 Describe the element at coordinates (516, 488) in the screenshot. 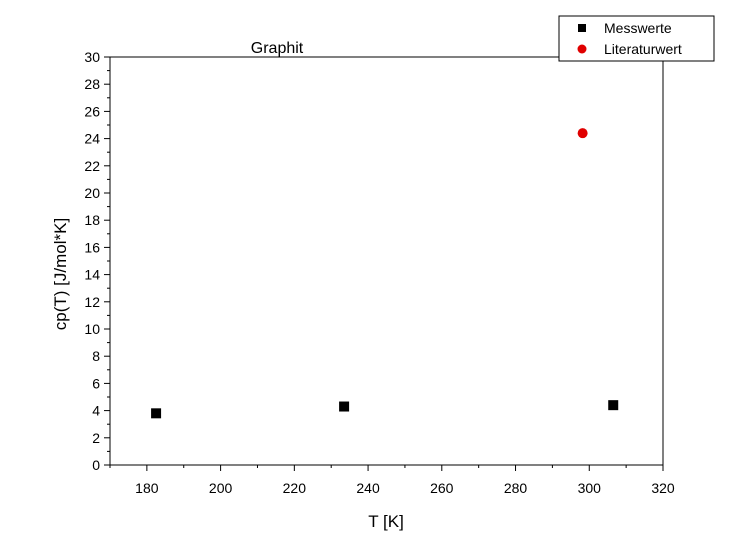

I see `x-tick-label: 280` at that location.